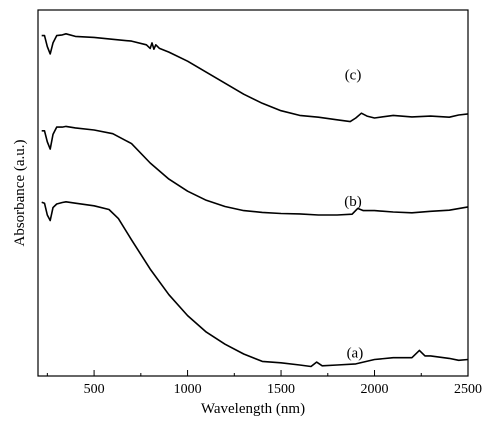 This screenshot has width=500, height=438. What do you see at coordinates (281, 389) in the screenshot?
I see `x-tick-label: 1500` at bounding box center [281, 389].